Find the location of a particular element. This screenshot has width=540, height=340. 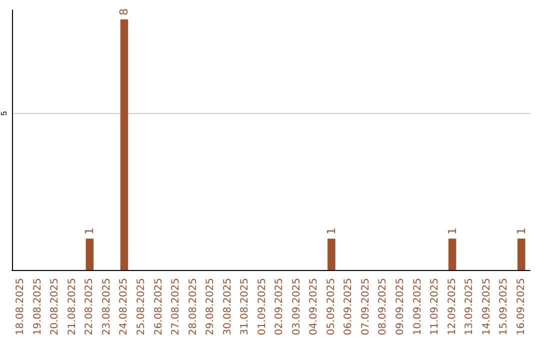

y-tick-label: 5 is located at coordinates (4, 113).